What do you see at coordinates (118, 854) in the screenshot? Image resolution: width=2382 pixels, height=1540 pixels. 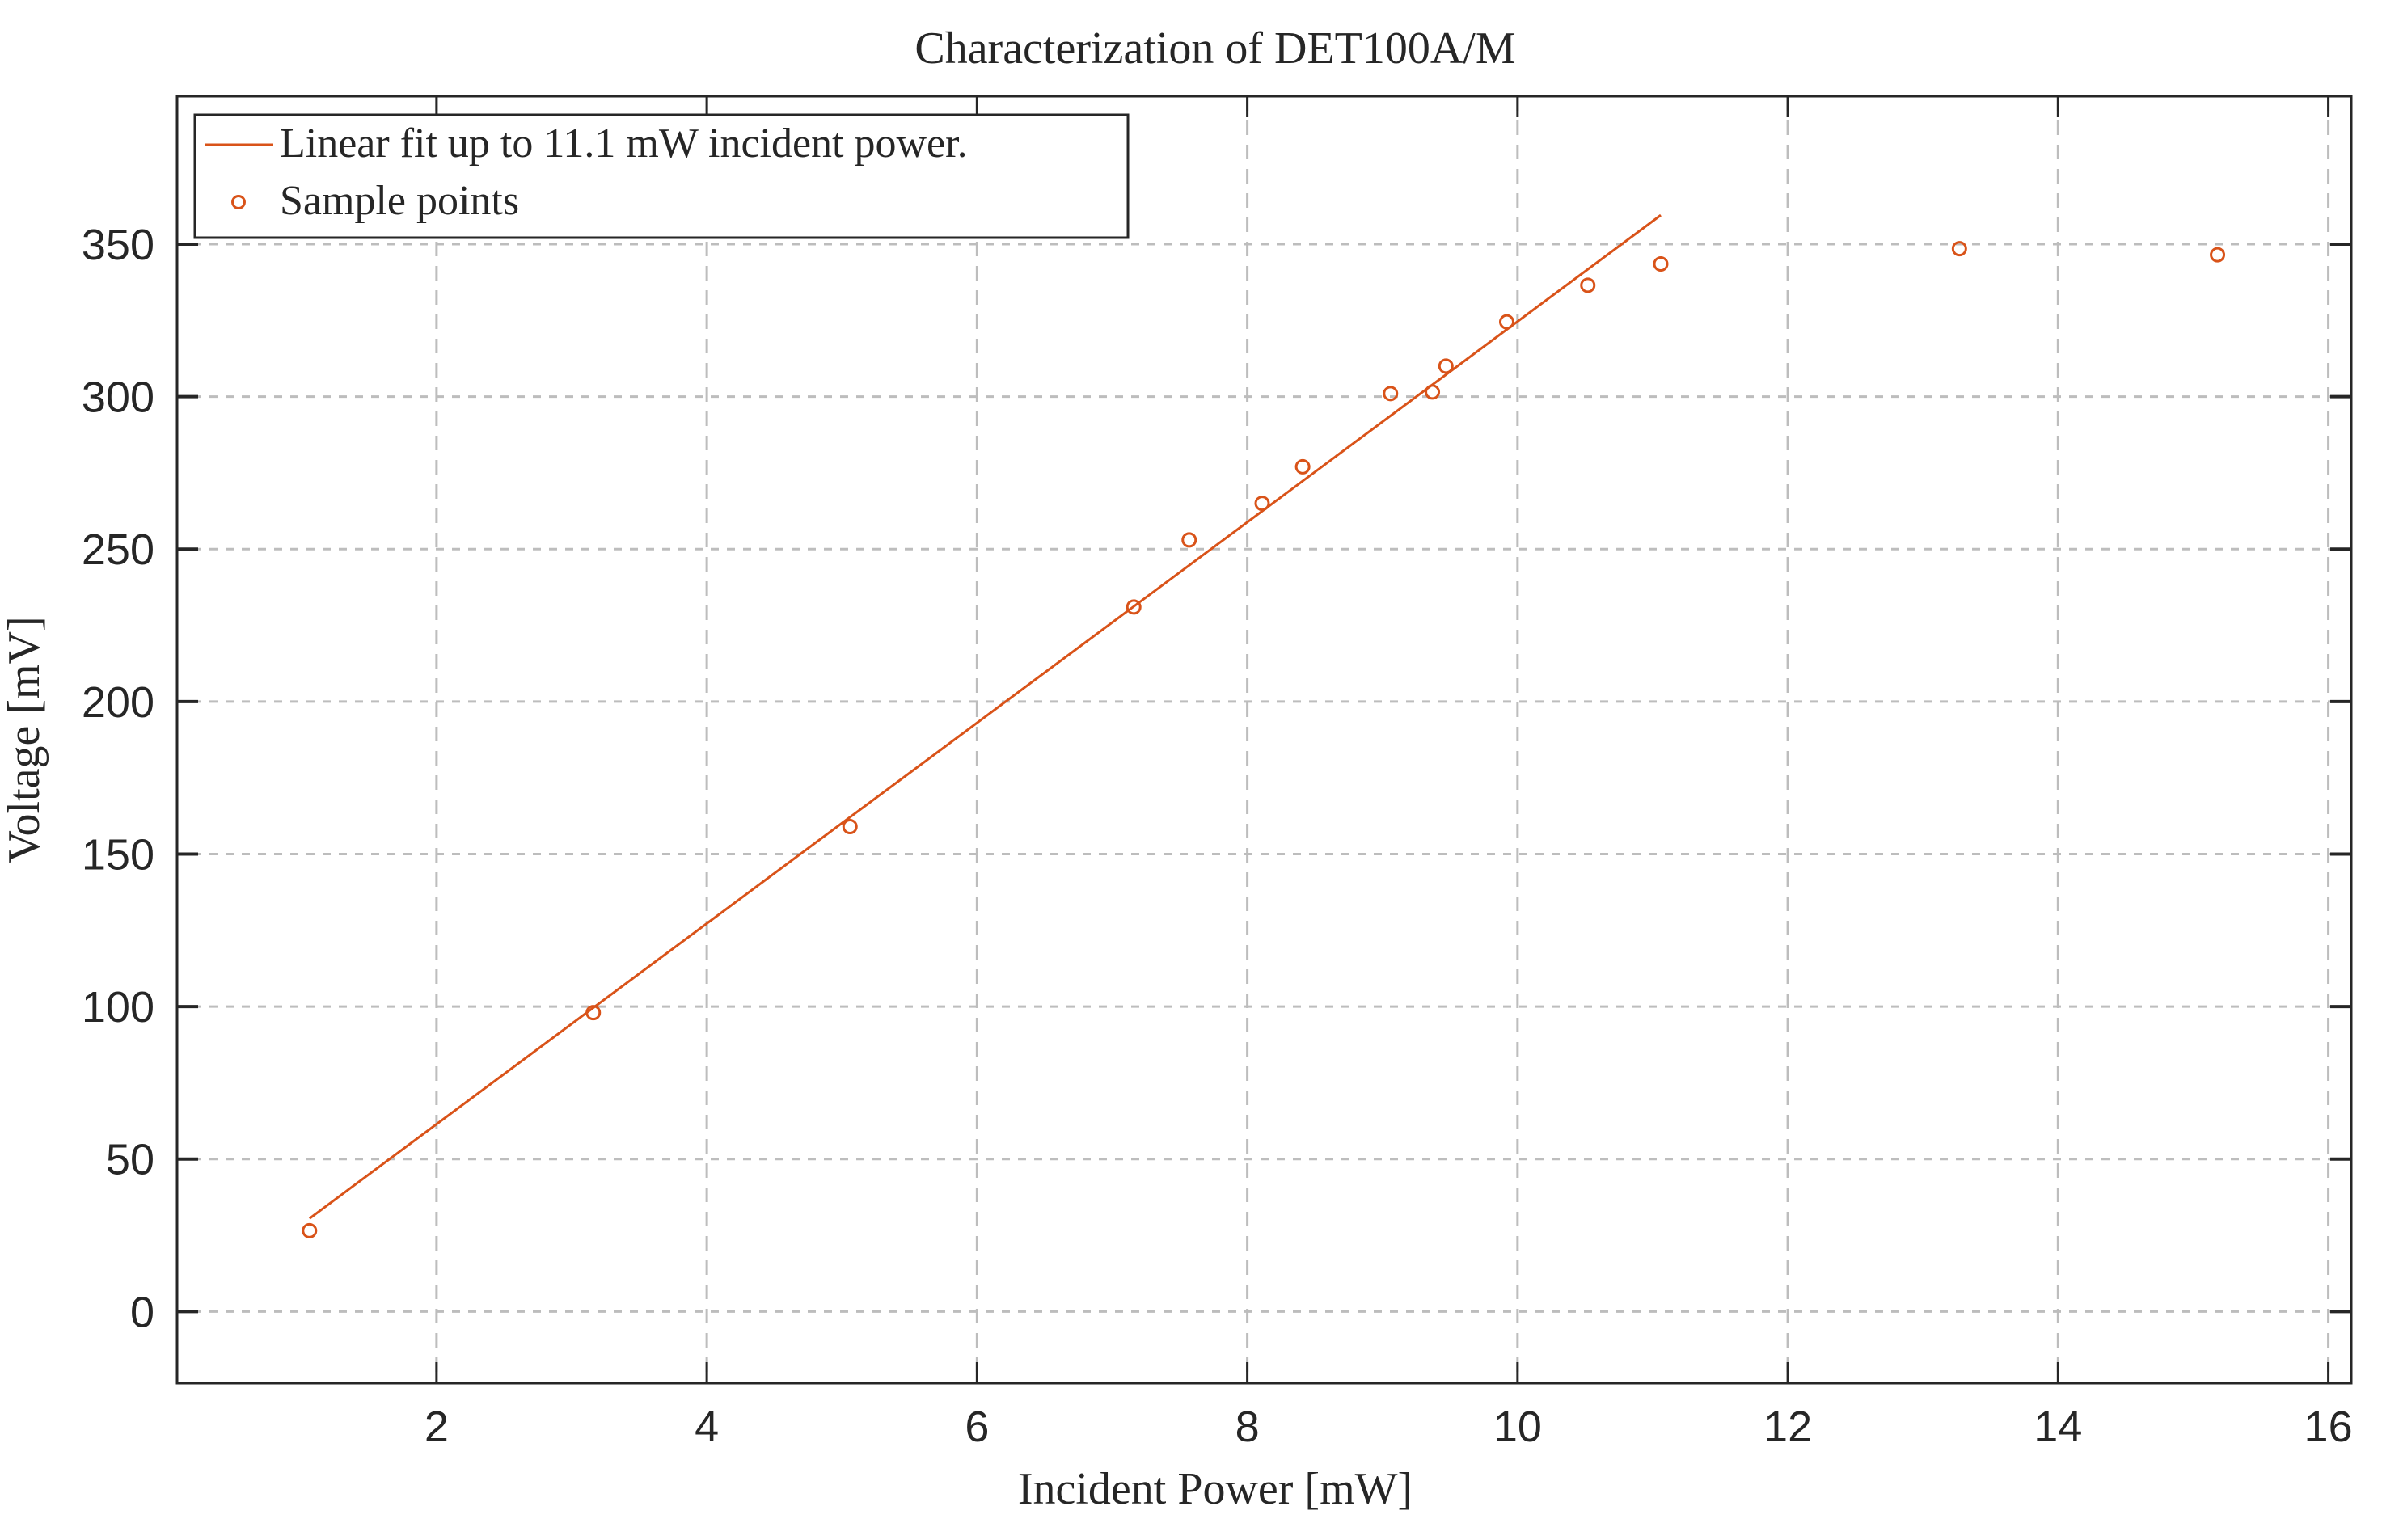 I see `y-tick-label: 150` at bounding box center [118, 854].